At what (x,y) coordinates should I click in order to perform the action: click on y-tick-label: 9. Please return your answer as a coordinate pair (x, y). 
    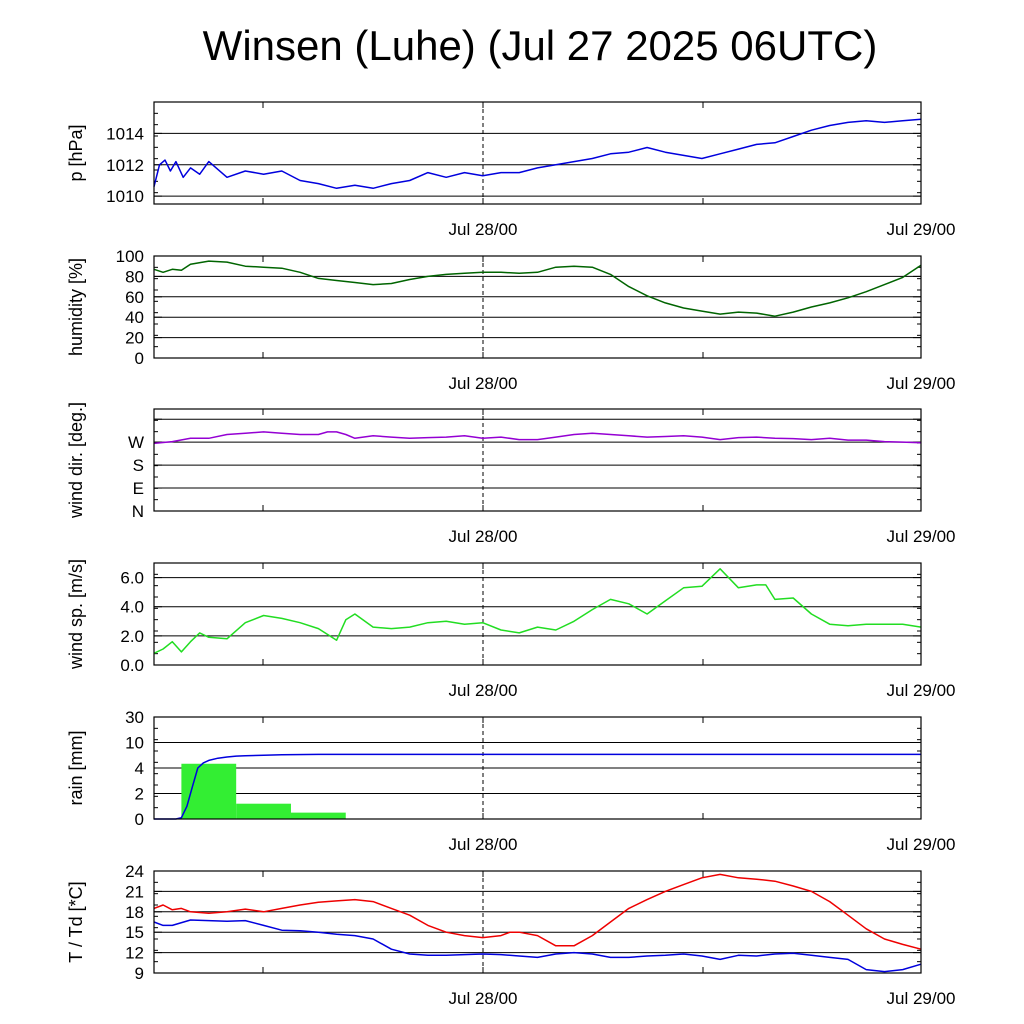
    Looking at the image, I should click on (139, 973).